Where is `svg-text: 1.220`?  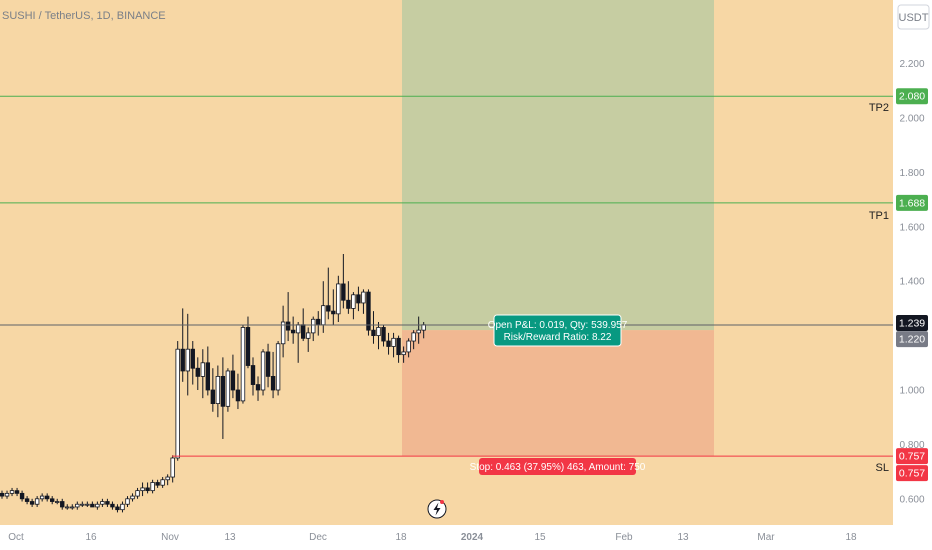
svg-text: 1.220 is located at coordinates (912, 340).